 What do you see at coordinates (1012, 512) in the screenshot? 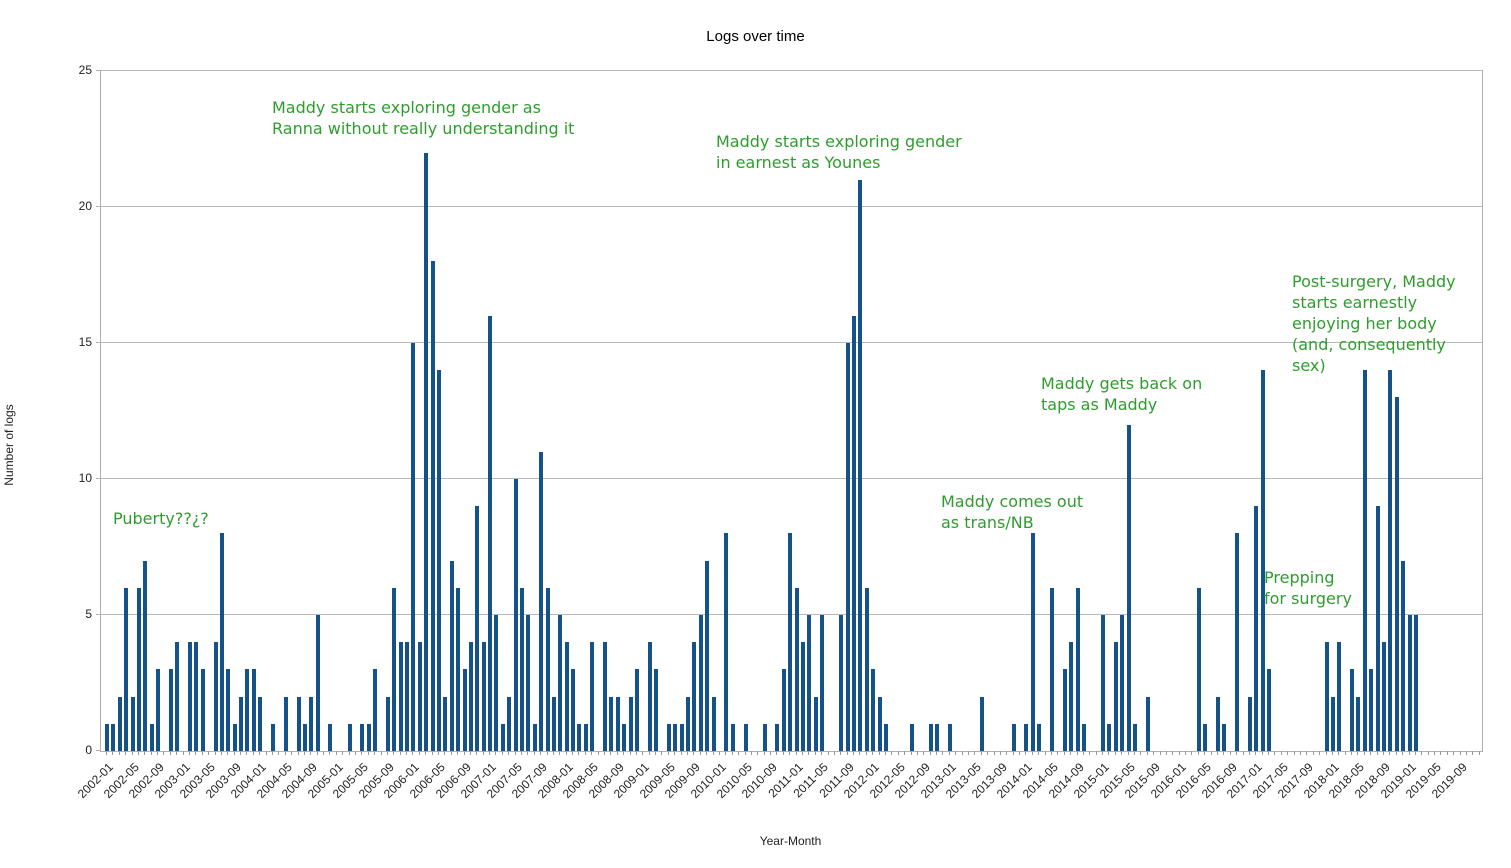
I see `annotation-3: Maddy comes out as trans/NB` at bounding box center [1012, 512].